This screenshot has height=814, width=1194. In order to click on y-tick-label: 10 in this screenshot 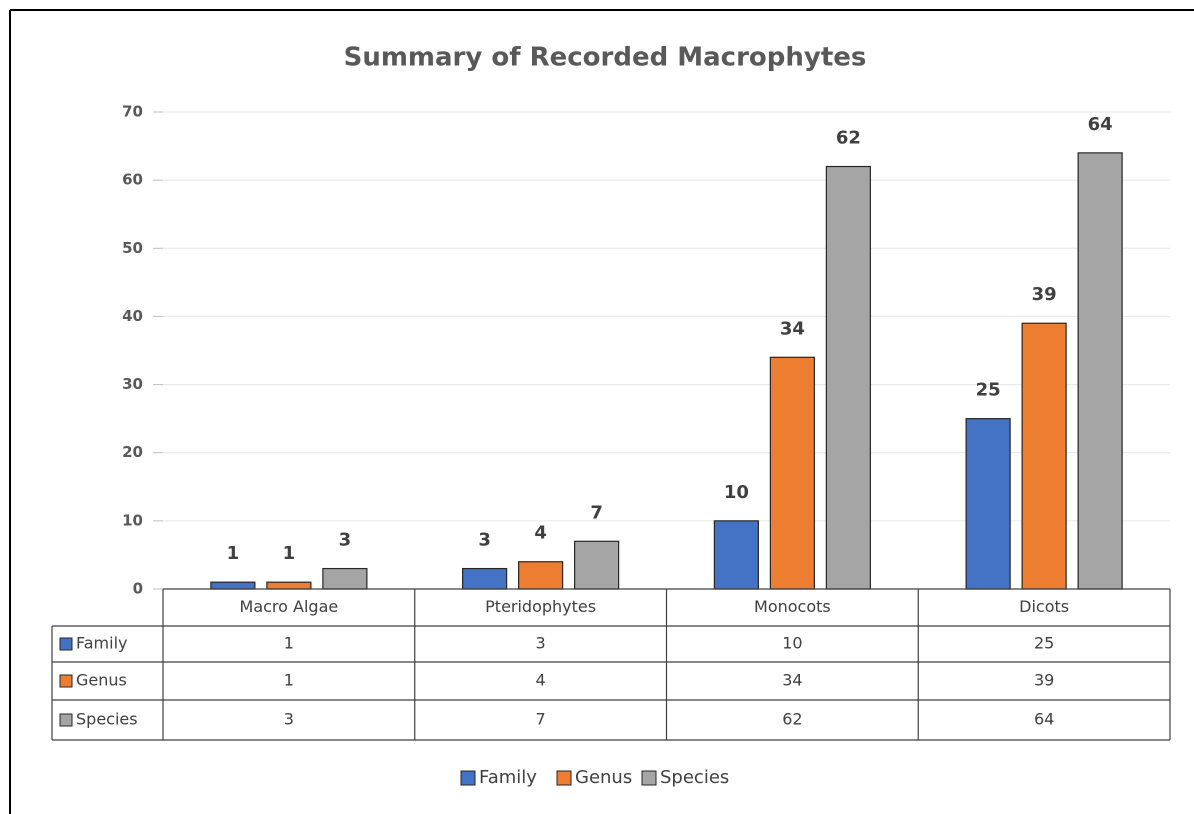, I will do `click(132, 520)`.